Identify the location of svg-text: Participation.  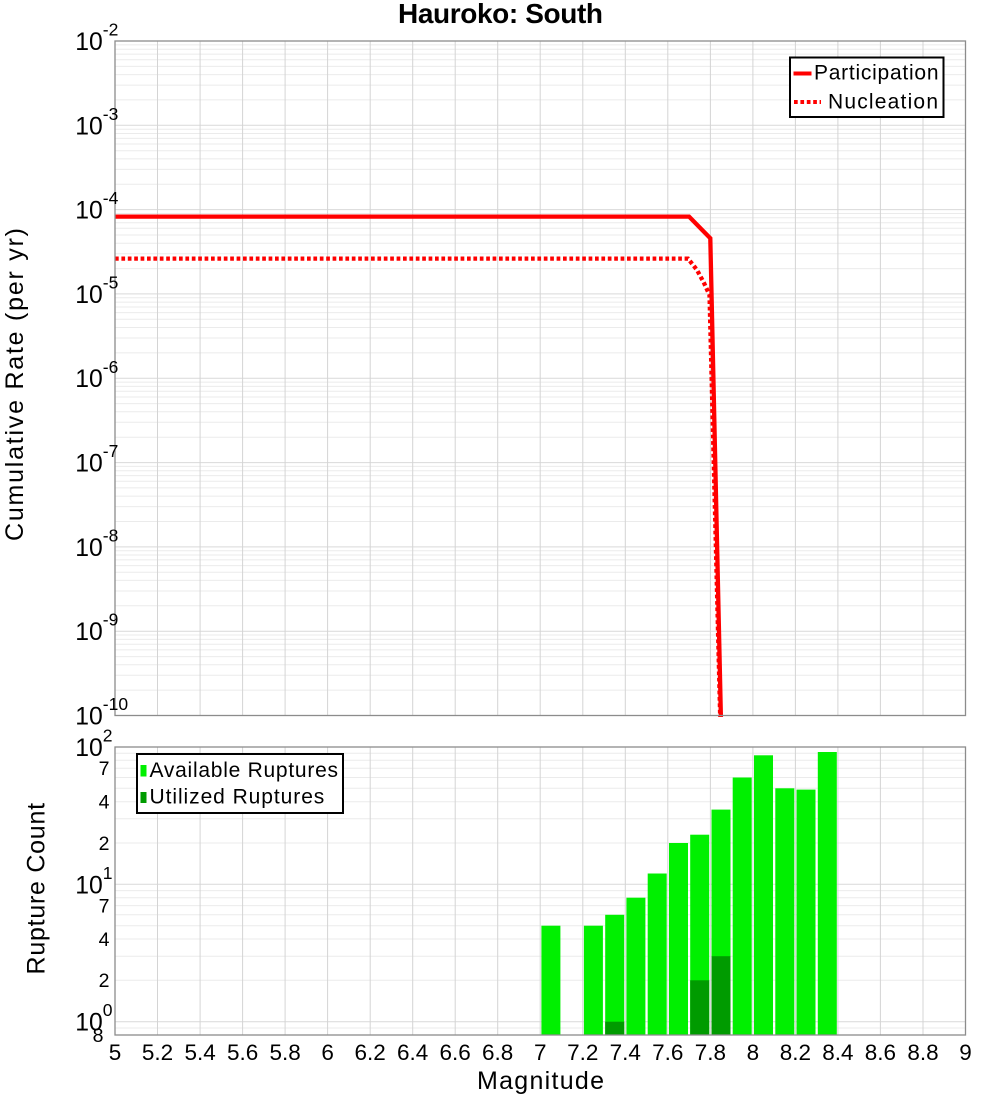
(876, 73).